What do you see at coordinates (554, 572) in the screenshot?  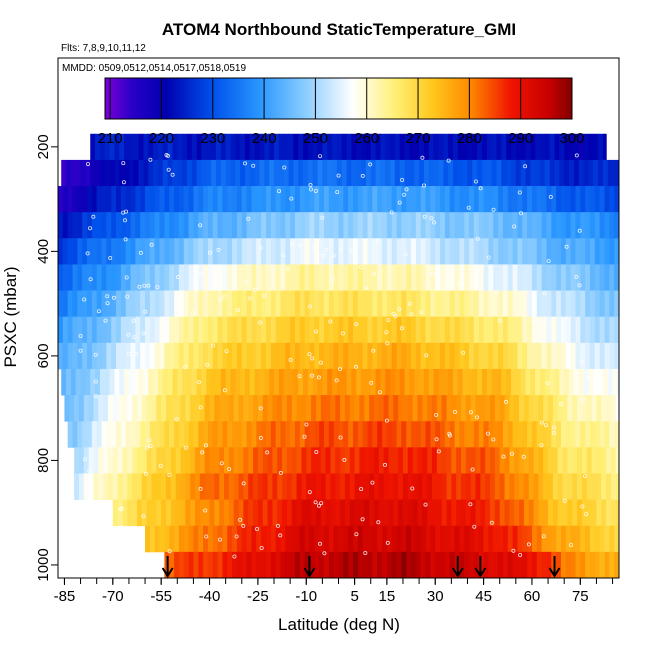 I see `flight-marker-head` at bounding box center [554, 572].